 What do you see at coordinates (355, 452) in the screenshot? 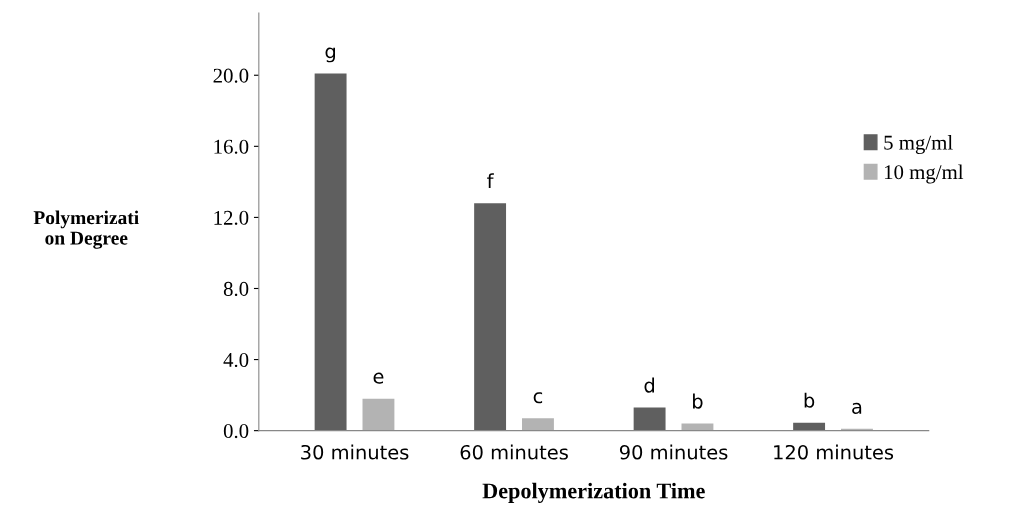
I see `x-tick-label: 30 minutes` at bounding box center [355, 452].